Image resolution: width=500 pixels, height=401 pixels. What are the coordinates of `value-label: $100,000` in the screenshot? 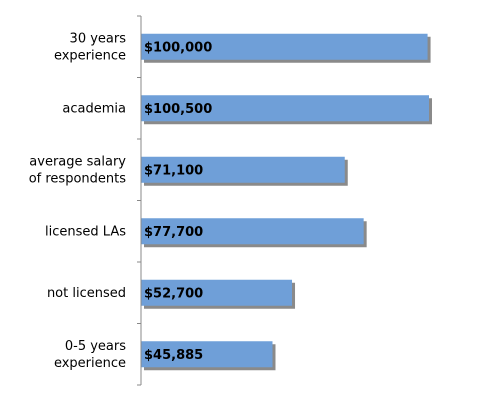 It's located at (178, 47).